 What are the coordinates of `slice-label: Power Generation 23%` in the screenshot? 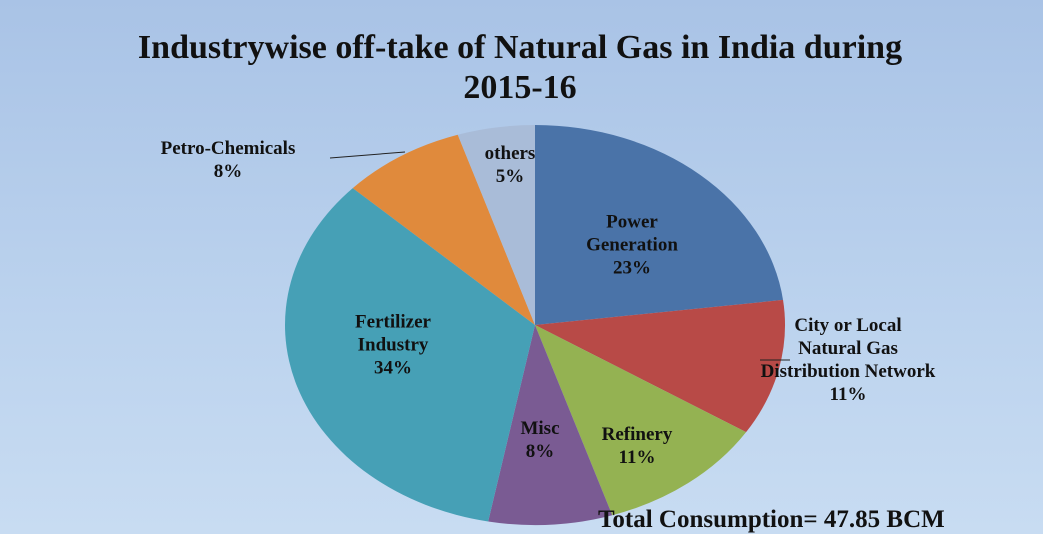 It's located at (632, 245).